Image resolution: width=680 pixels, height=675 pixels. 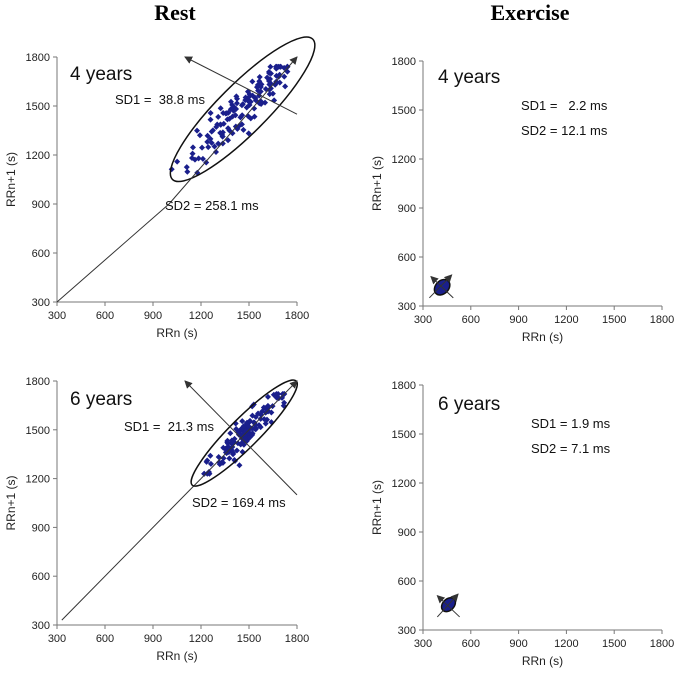 I want to click on y-tick-label: 600, so click(x=41, y=577).